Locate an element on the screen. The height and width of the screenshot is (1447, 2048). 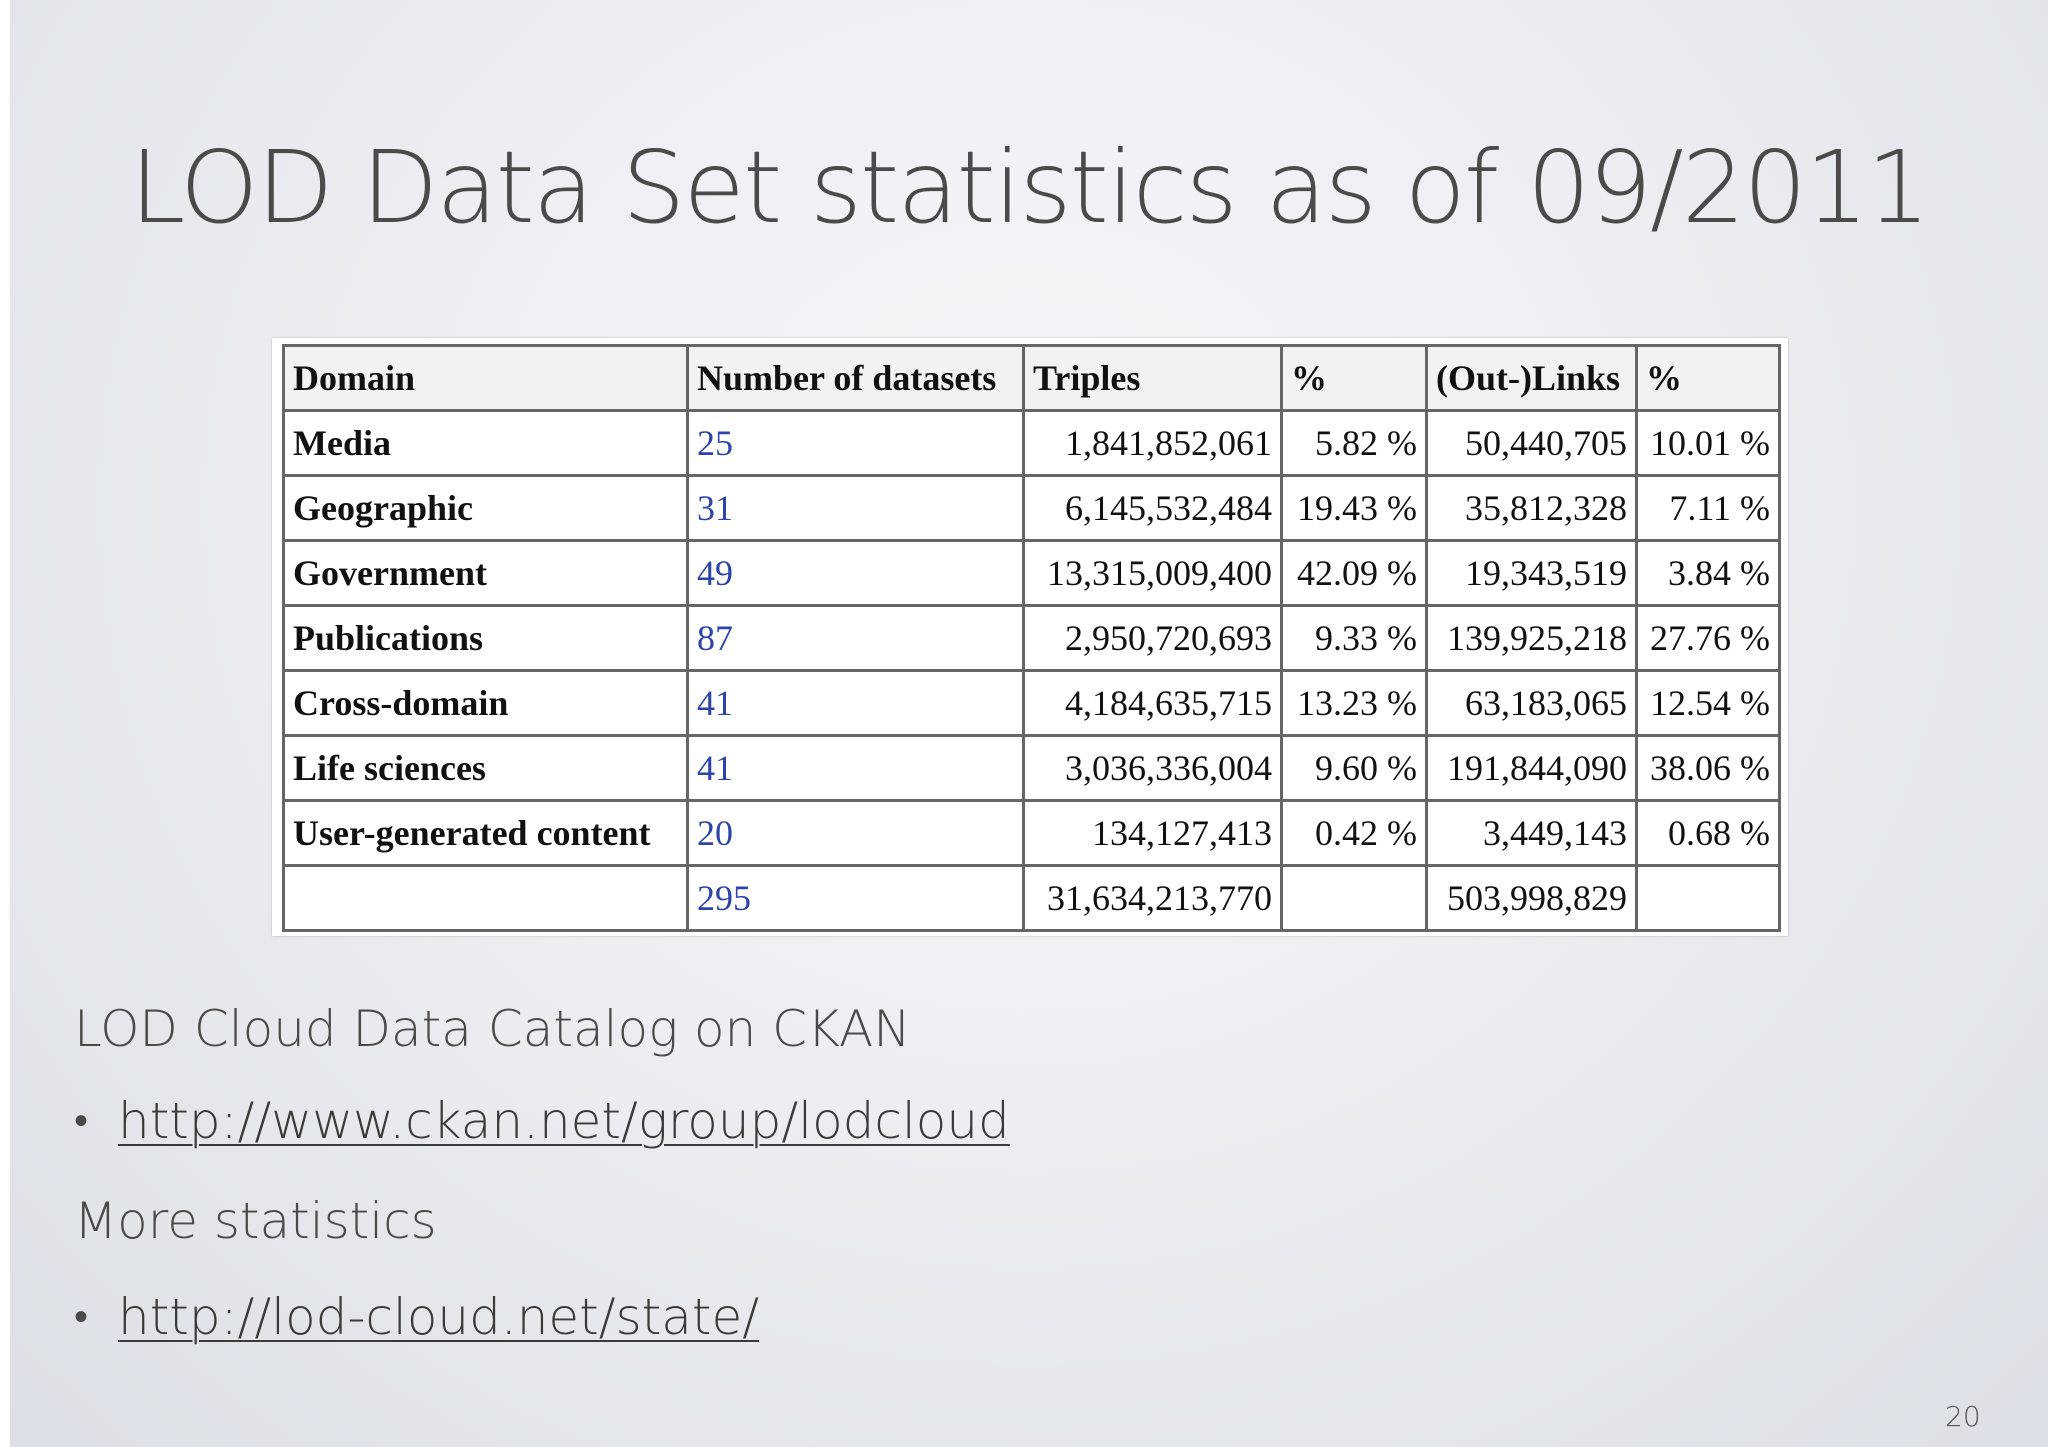
triples-cell: 2,950,720,693 is located at coordinates (1152, 638).